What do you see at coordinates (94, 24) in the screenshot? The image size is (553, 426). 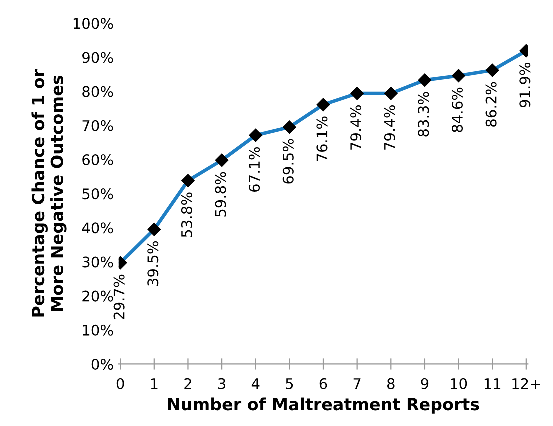 I see `y-tick-label: 100%` at bounding box center [94, 24].